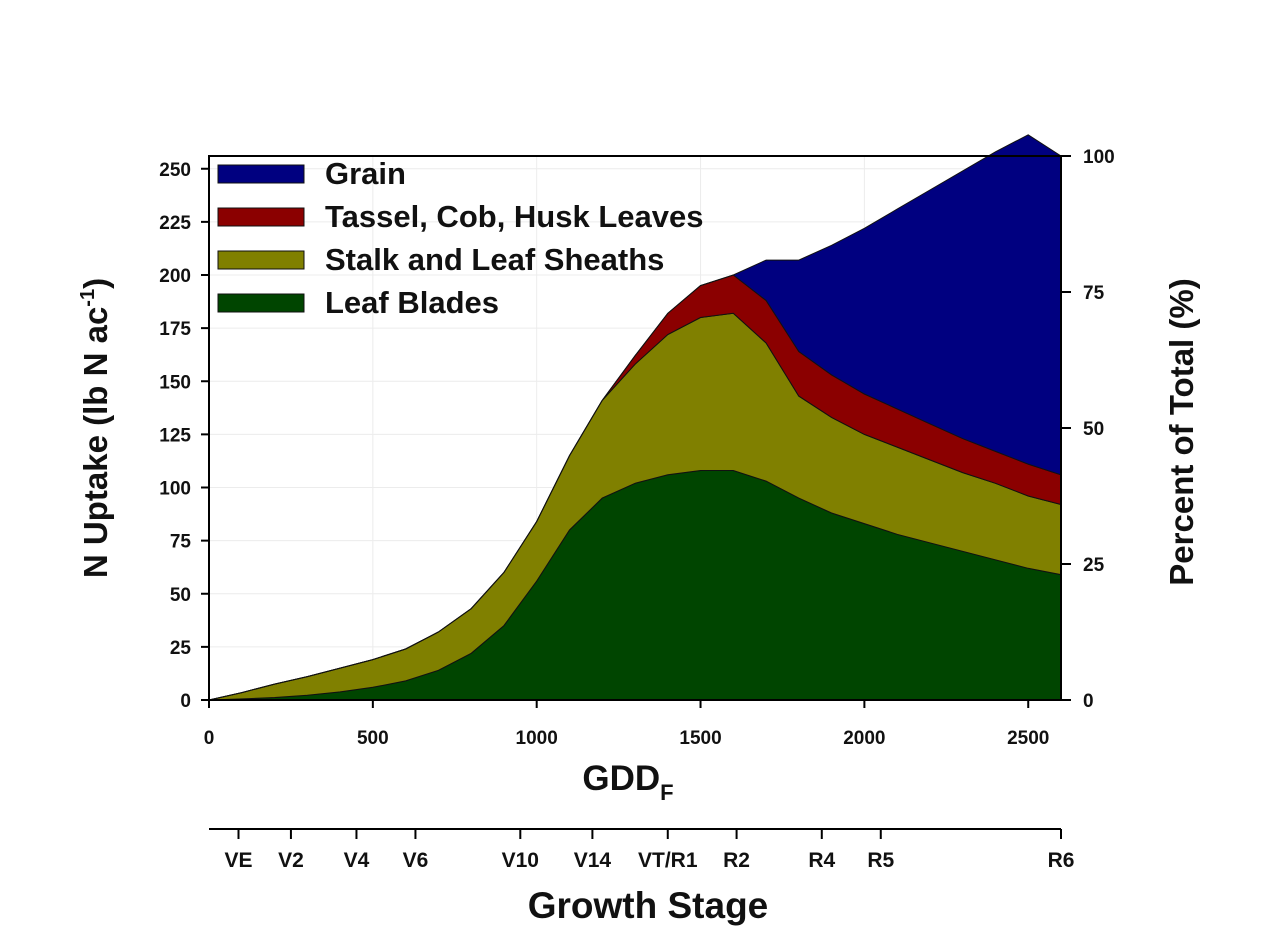  Describe the element at coordinates (181, 542) in the screenshot. I see `y-tick-label: 75` at that location.